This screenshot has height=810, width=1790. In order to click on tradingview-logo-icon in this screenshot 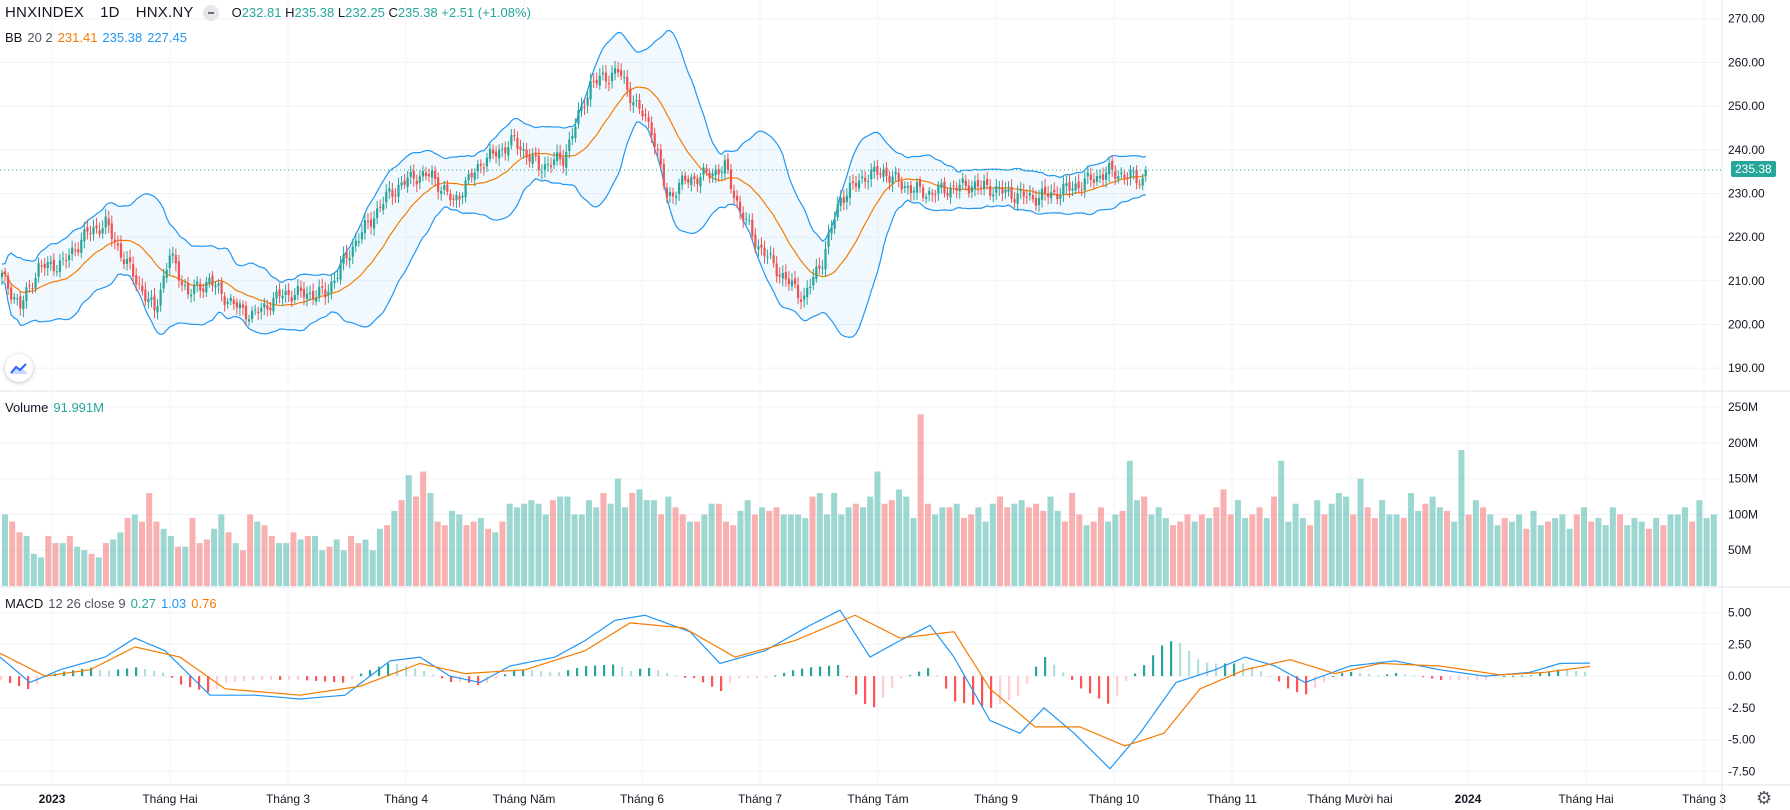, I will do `click(19, 368)`.